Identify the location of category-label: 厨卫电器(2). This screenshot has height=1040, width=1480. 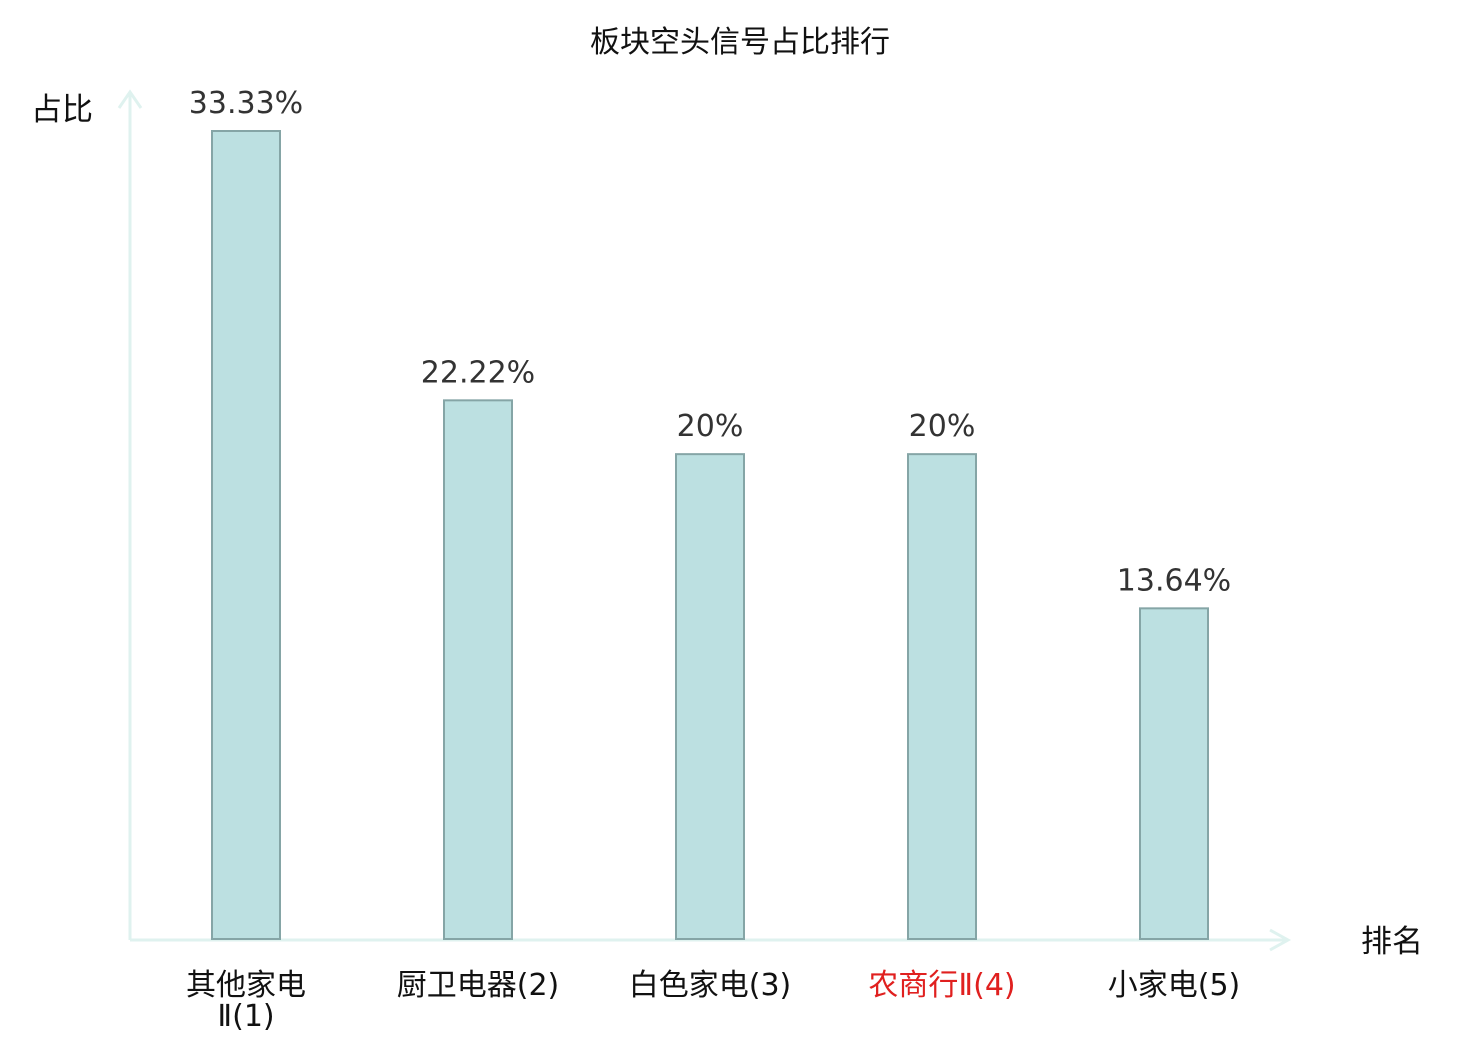
(478, 985).